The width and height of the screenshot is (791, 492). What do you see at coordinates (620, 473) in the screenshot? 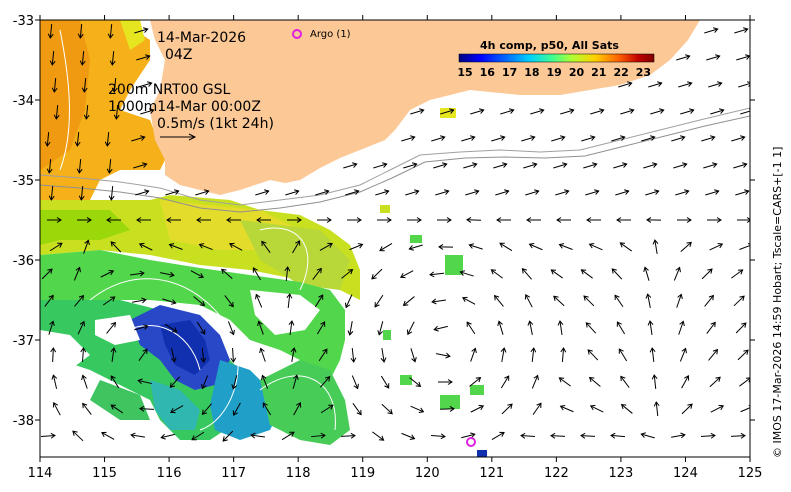
I see `x-tick-label: 123` at bounding box center [620, 473].